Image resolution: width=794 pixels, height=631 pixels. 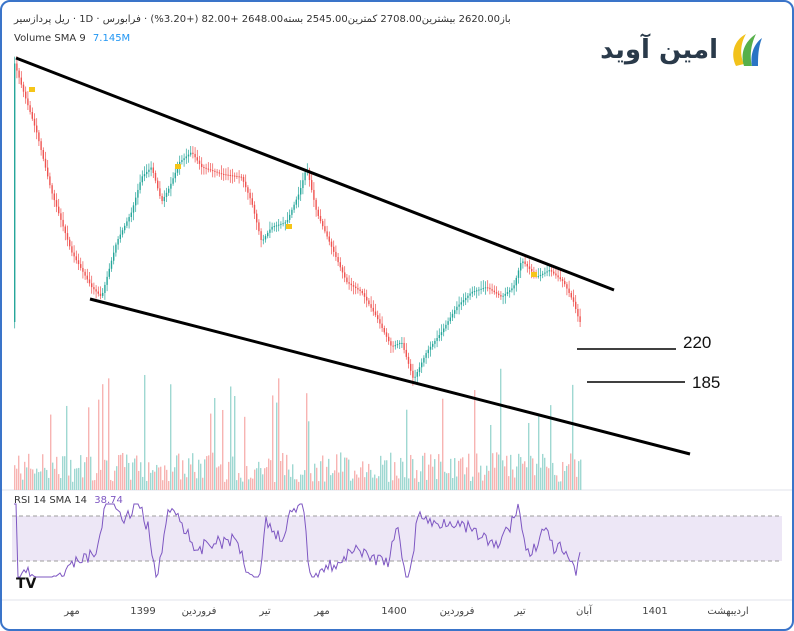 What do you see at coordinates (178, 166) in the screenshot?
I see `event-marker` at bounding box center [178, 166].